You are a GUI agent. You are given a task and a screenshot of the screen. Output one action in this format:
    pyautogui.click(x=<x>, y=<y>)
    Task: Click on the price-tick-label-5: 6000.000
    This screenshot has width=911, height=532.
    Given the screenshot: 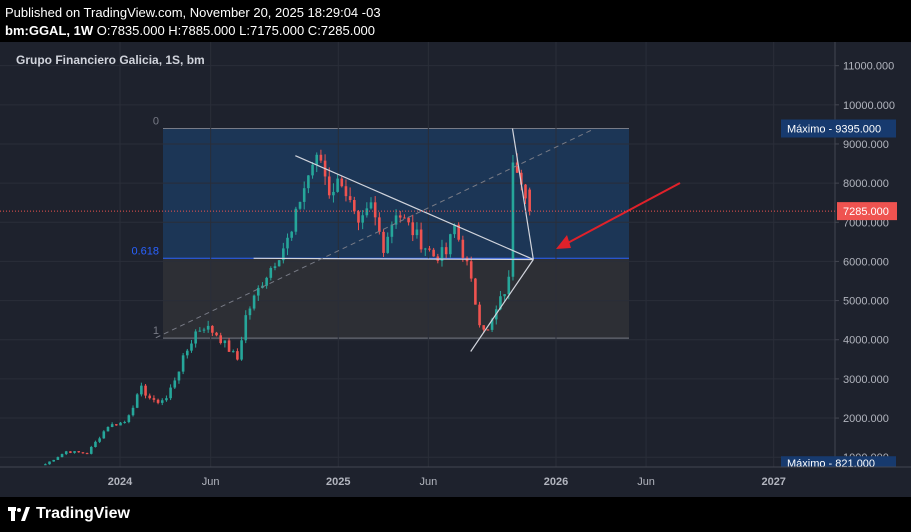 What is the action you would take?
    pyautogui.click(x=866, y=262)
    